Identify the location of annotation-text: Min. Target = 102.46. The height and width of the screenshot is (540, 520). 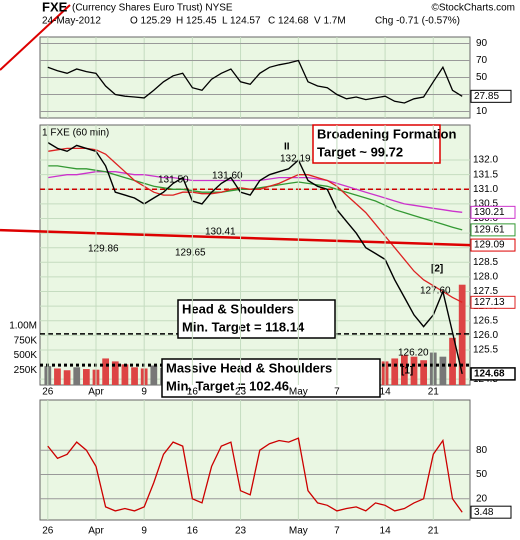
(227, 385).